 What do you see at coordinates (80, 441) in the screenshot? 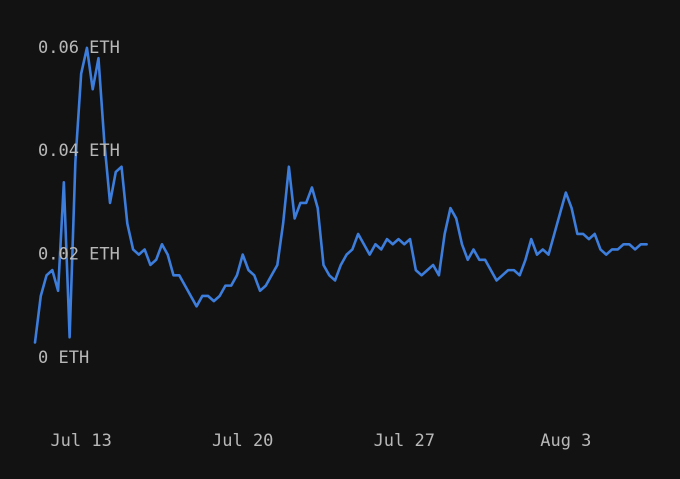
I see `x-tick-label: Jul 13` at bounding box center [80, 441].